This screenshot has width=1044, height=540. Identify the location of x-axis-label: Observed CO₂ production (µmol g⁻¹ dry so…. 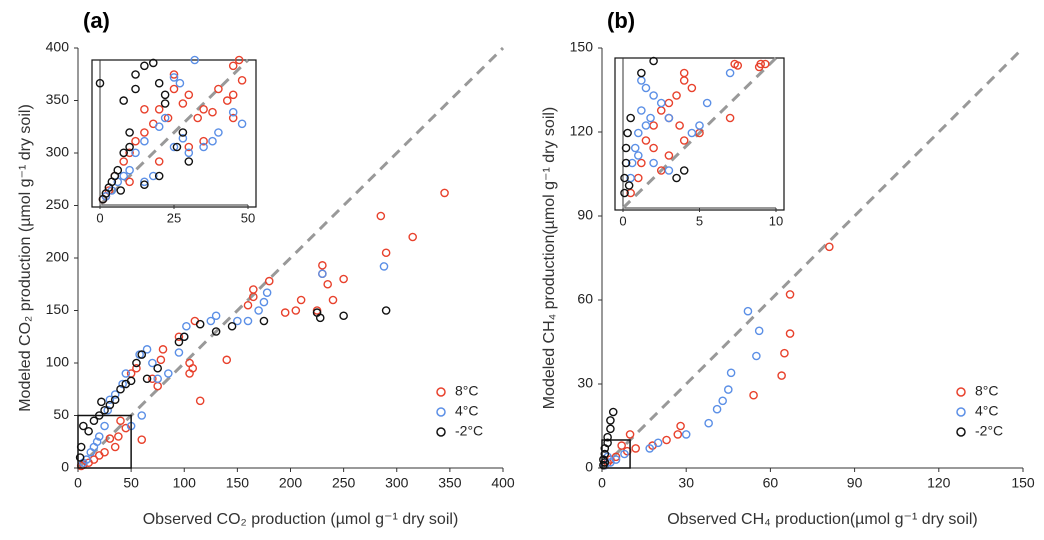
(301, 519).